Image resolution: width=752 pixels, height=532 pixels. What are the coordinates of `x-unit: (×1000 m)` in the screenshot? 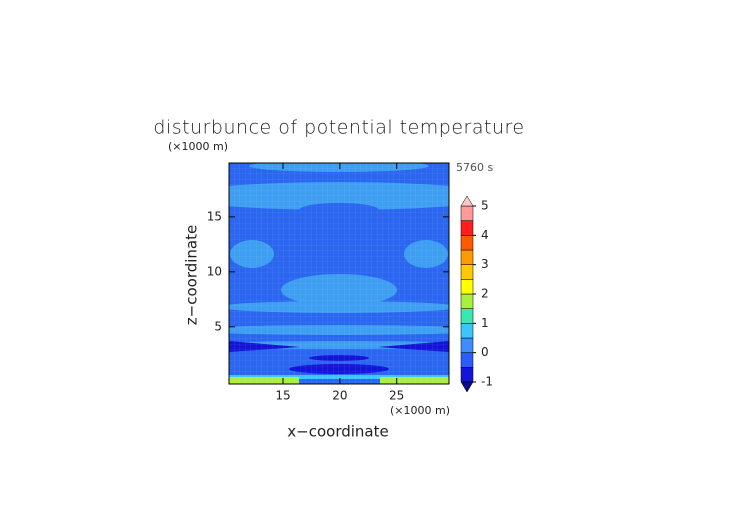 It's located at (420, 410).